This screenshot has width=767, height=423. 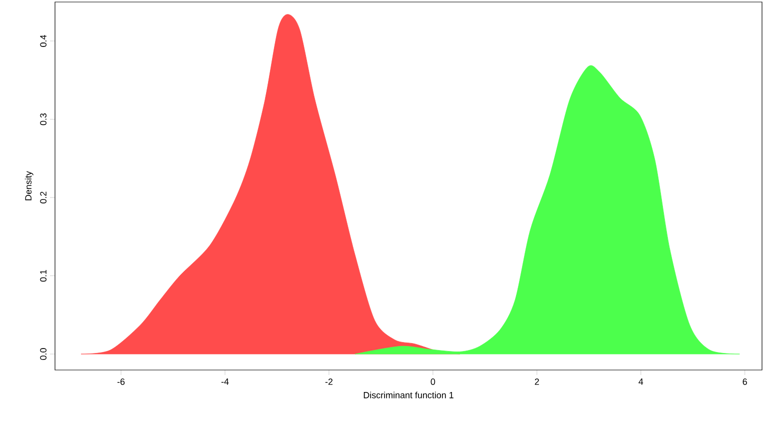 I want to click on x-tick-label: 6, so click(x=744, y=381).